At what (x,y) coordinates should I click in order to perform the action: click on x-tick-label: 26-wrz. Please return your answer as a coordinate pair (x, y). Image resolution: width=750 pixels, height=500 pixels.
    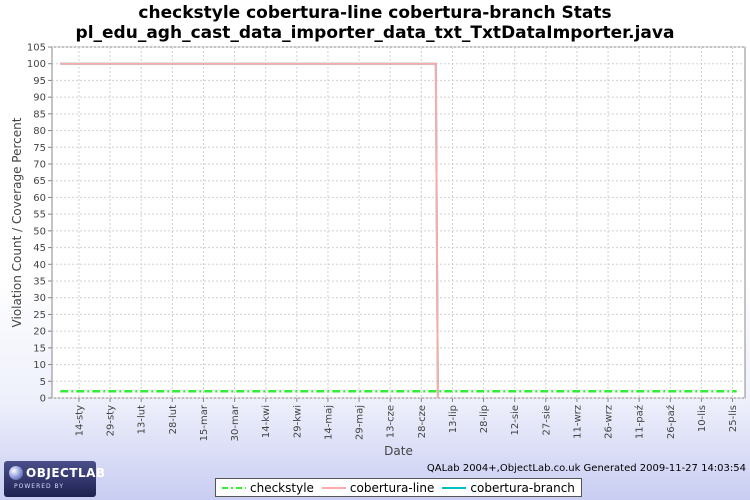
    Looking at the image, I should click on (609, 422).